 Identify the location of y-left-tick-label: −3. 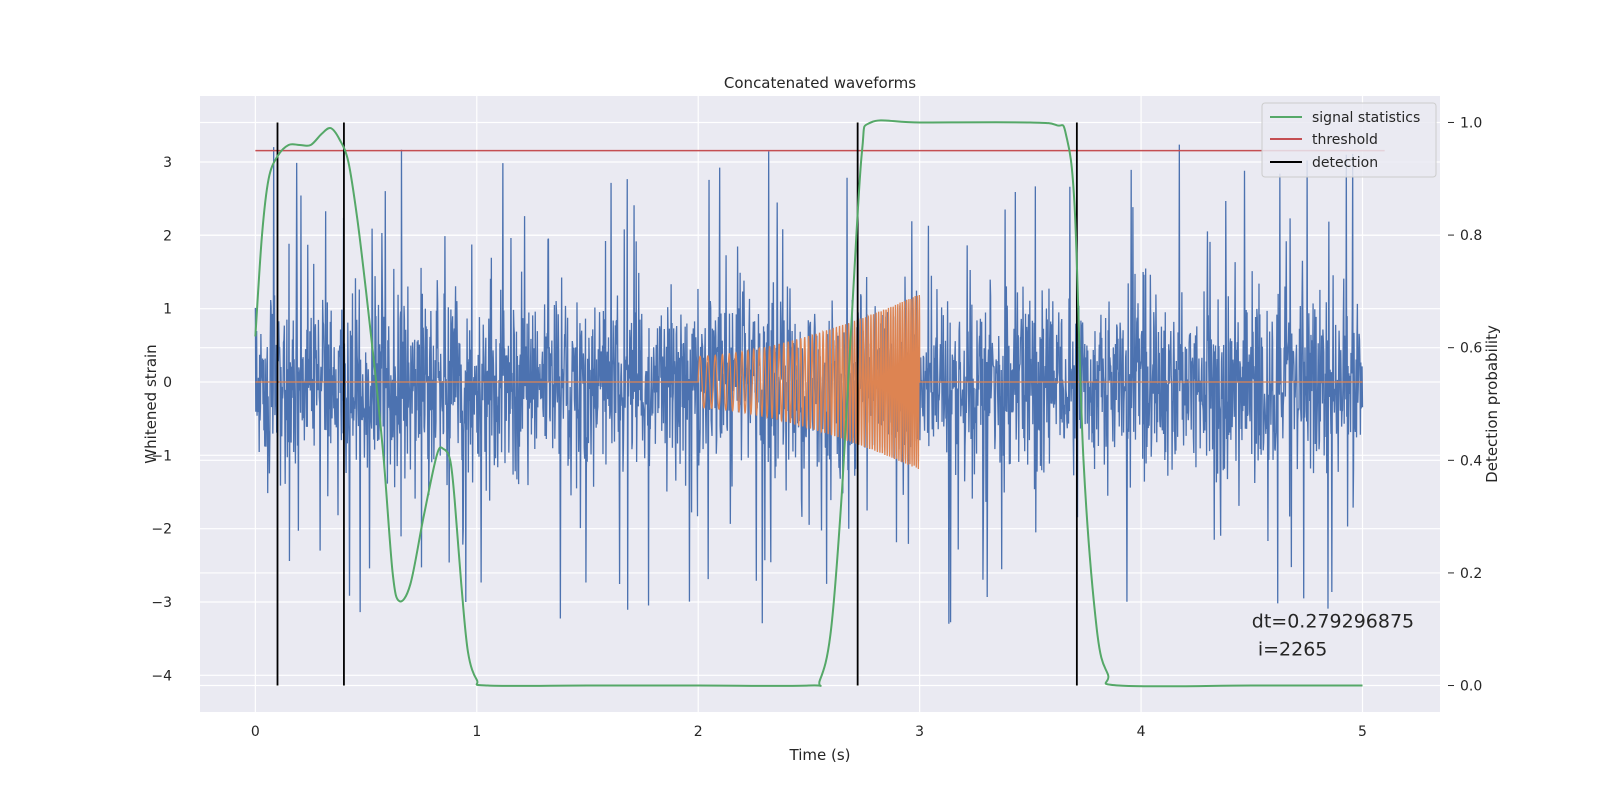
(161, 603).